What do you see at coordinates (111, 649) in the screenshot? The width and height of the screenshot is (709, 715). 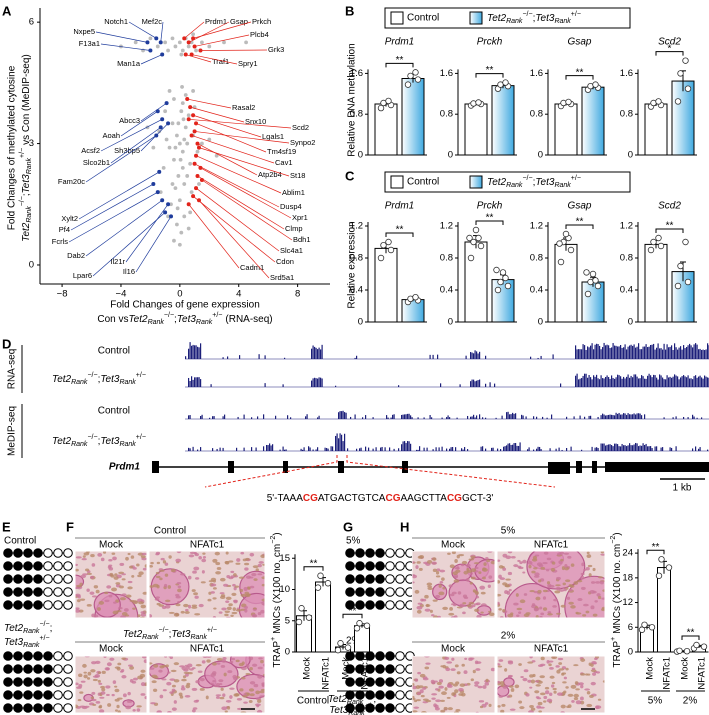 I see `image-label: Mock` at bounding box center [111, 649].